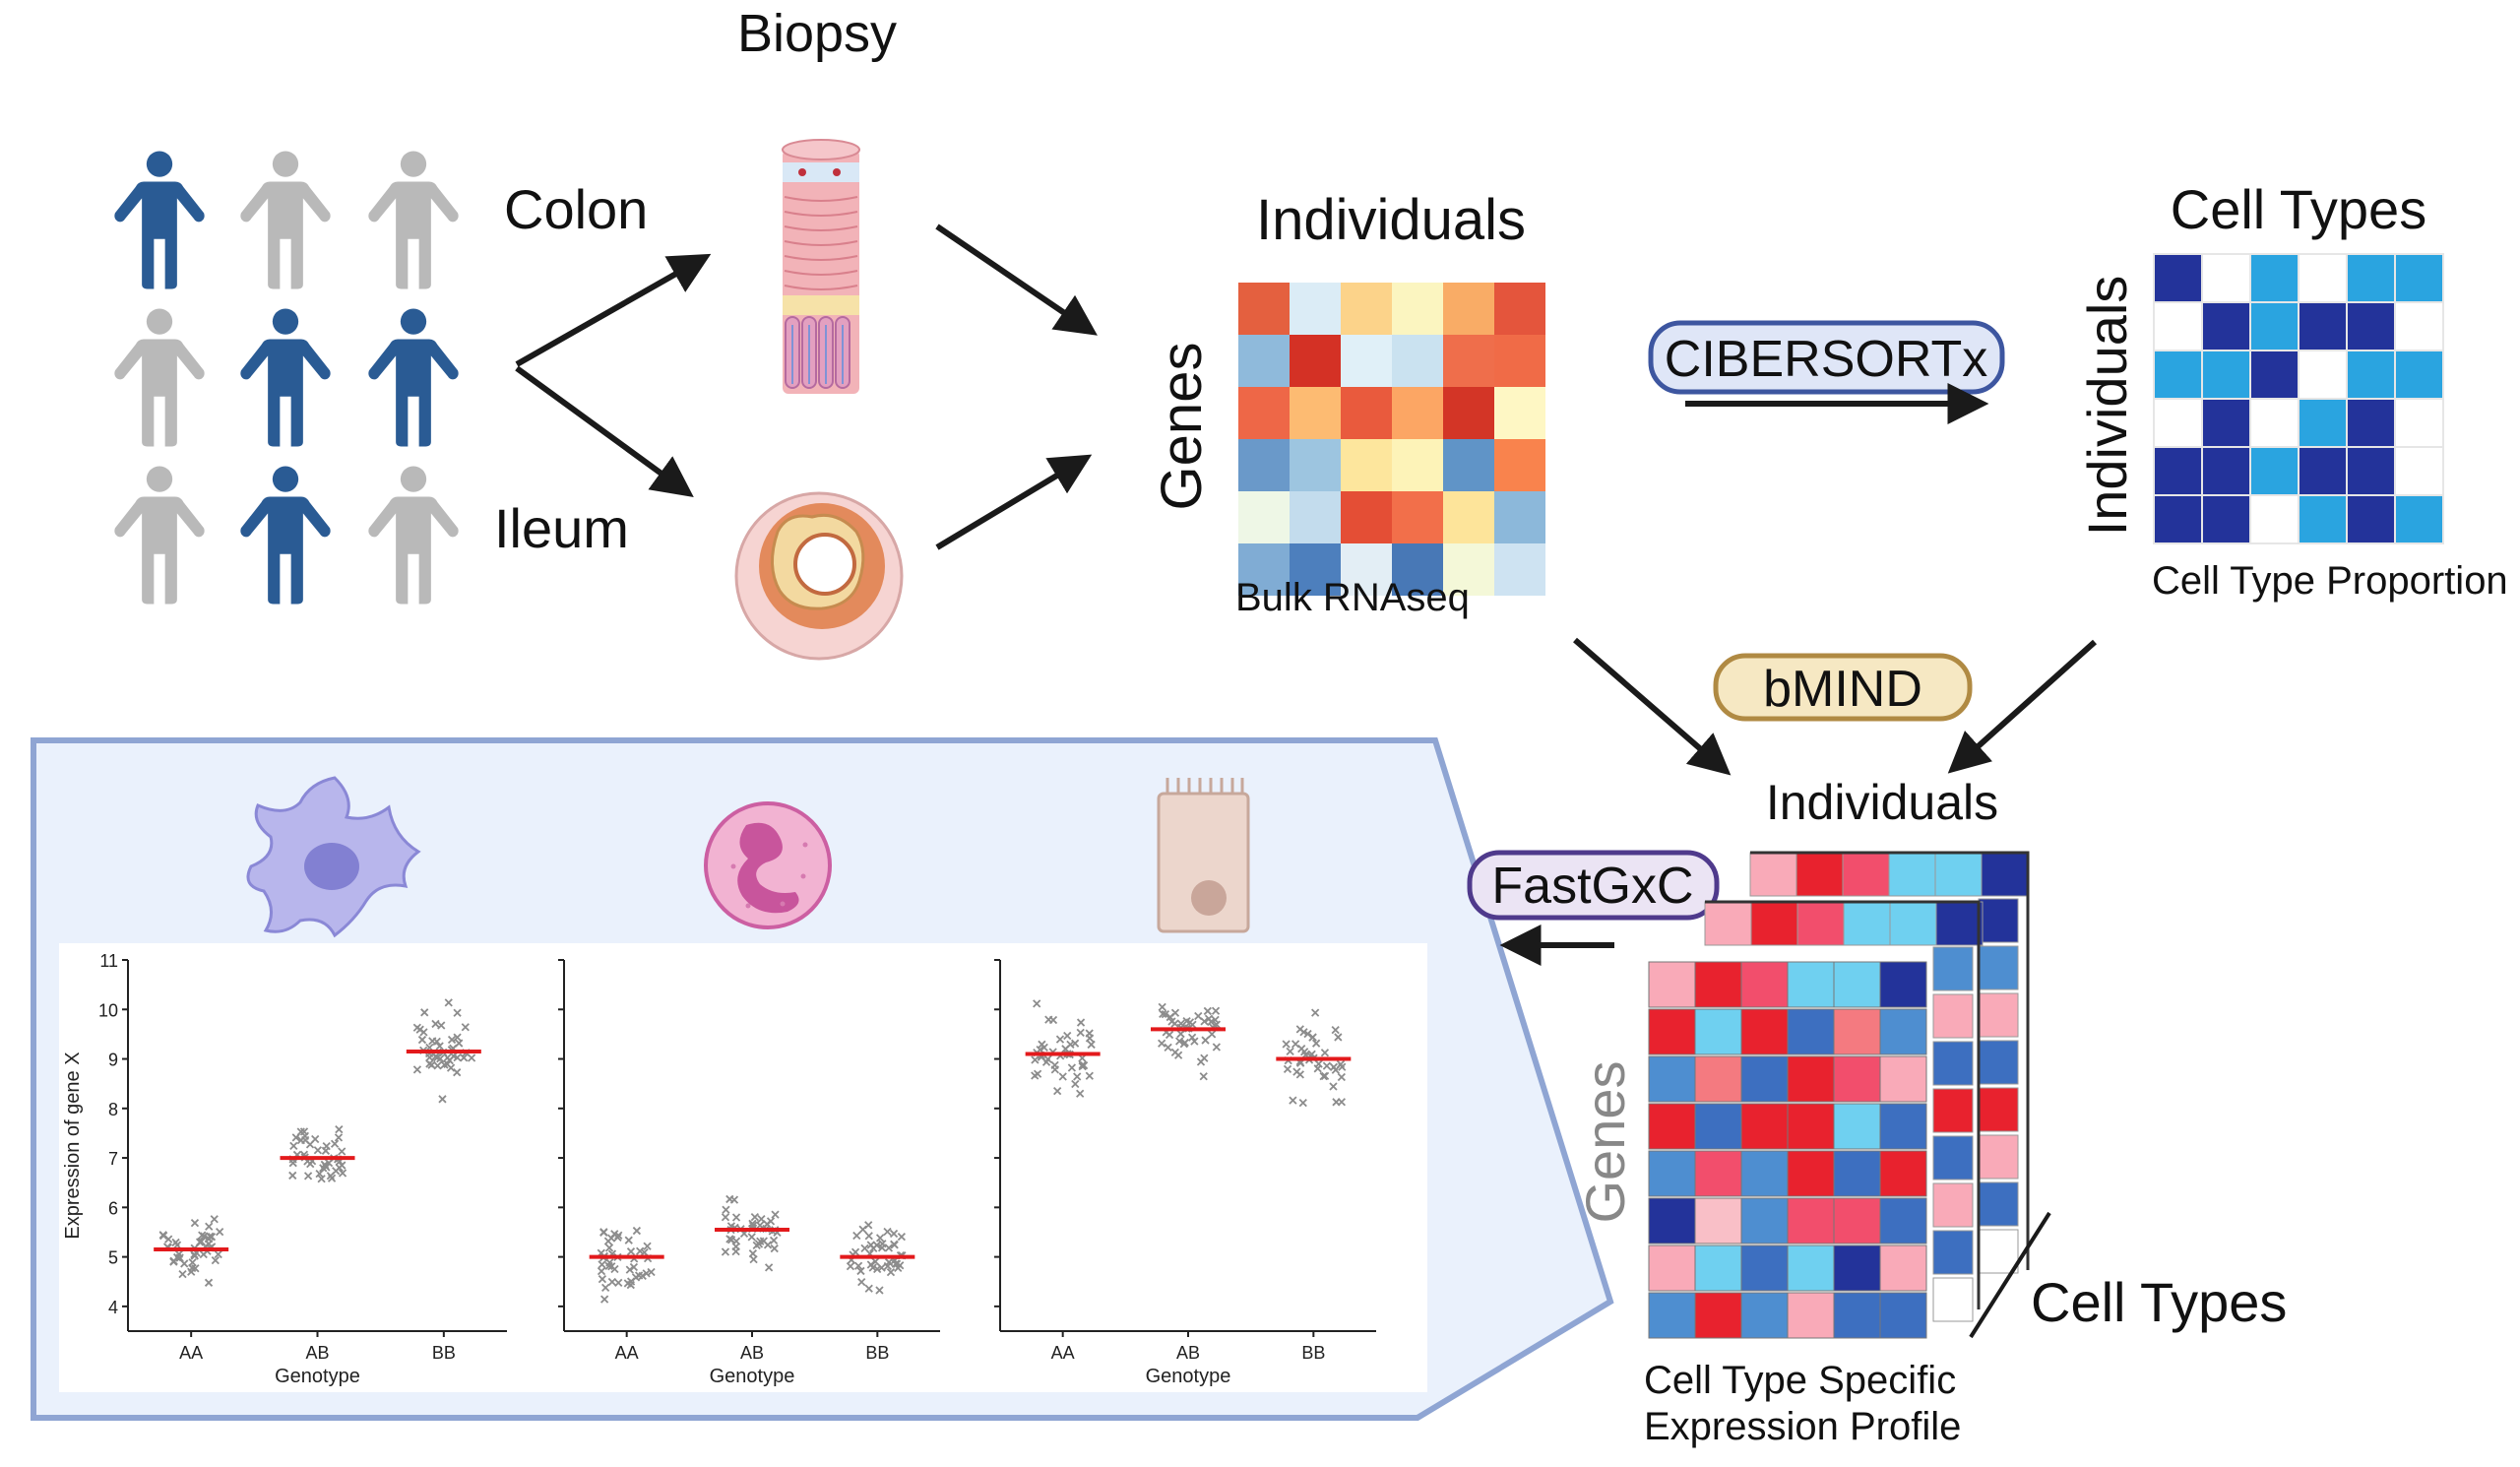 The height and width of the screenshot is (1467, 2520). Describe the element at coordinates (2010, 1275) in the screenshot. I see `cell-types-axis-line` at that location.